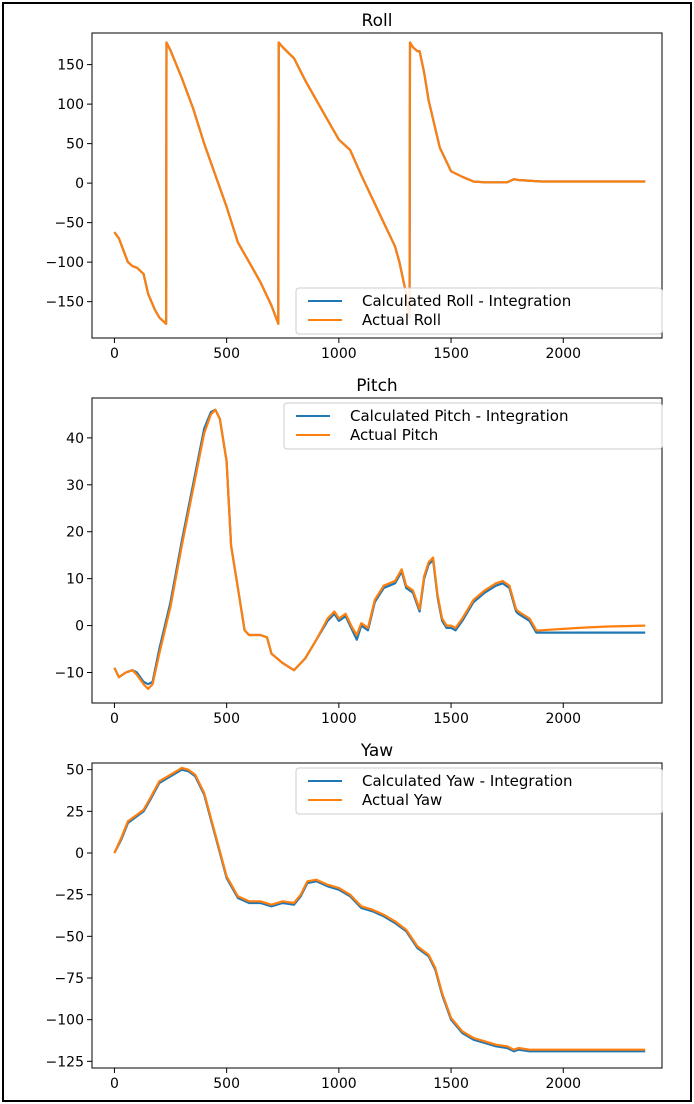 This screenshot has width=694, height=1104. I want to click on y-tick: −125, so click(69, 1062).